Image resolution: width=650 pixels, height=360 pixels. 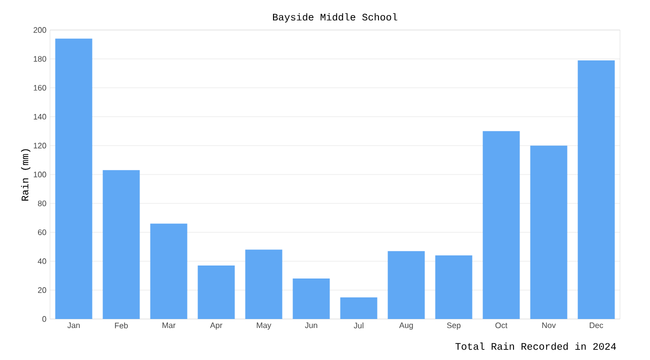 What do you see at coordinates (535, 346) in the screenshot?
I see `x-axis-title: Total Rain Recorded in 2024` at bounding box center [535, 346].